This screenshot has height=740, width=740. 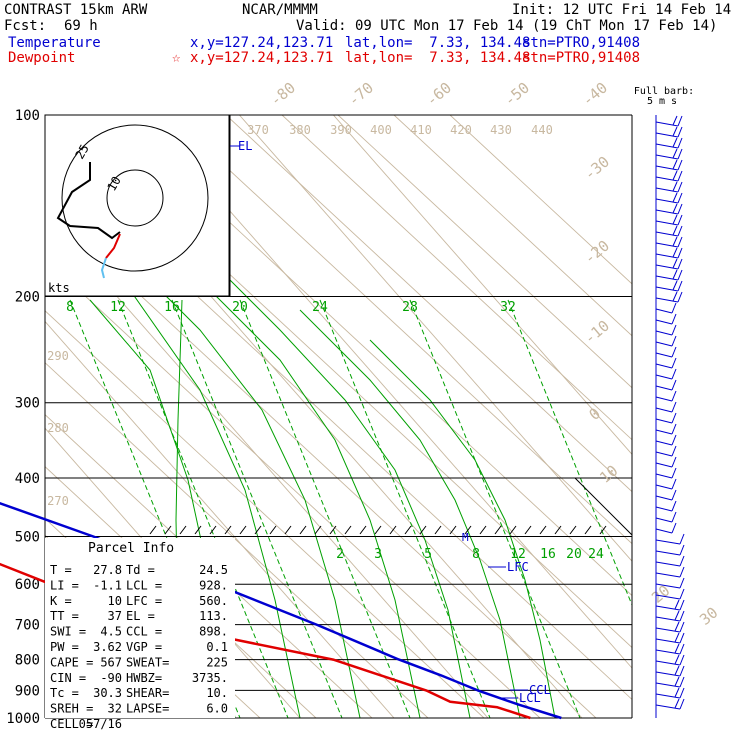 I want to click on dewpoint-xy: x,y=127.24,123.71, so click(x=262, y=58).